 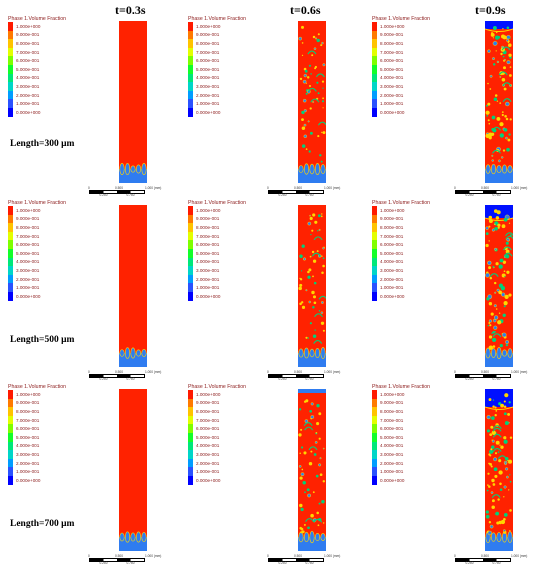 What do you see at coordinates (28, 253) in the screenshot?
I see `legend-value: 5.000e-001` at bounding box center [28, 253].